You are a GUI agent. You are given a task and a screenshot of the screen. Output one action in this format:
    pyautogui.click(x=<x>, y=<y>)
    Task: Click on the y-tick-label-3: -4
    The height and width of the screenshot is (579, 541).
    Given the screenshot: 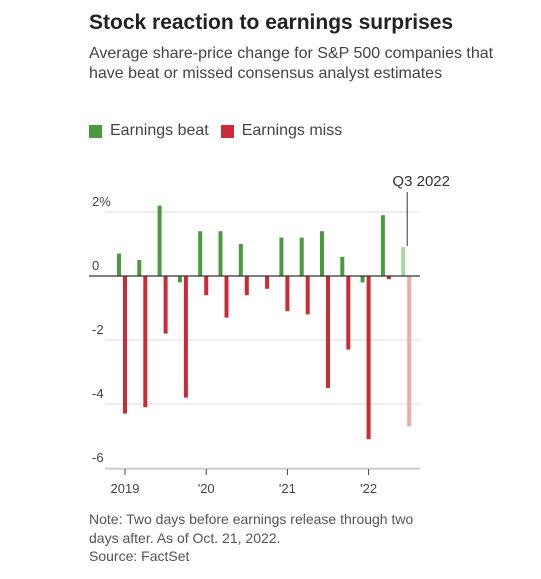 What is the action you would take?
    pyautogui.click(x=98, y=393)
    